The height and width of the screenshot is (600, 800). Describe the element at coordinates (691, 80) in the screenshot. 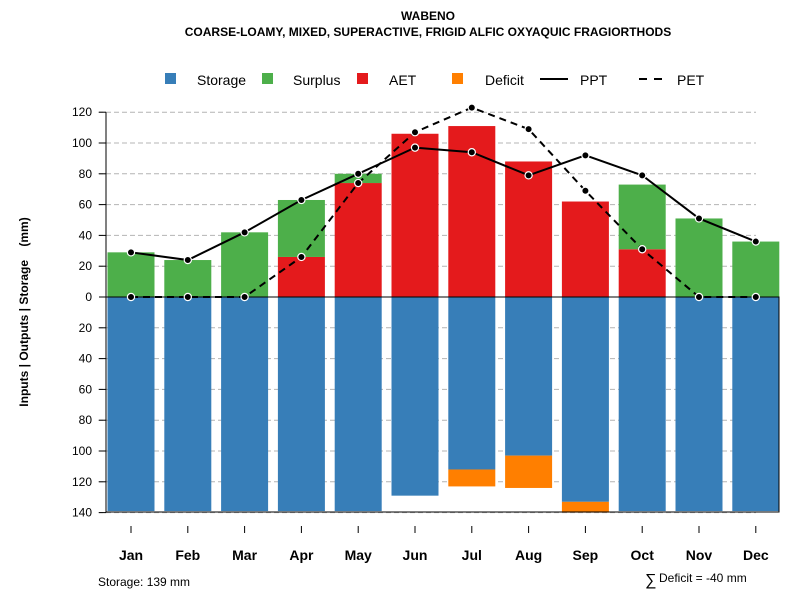

I see `legend-pet-label: PET` at that location.